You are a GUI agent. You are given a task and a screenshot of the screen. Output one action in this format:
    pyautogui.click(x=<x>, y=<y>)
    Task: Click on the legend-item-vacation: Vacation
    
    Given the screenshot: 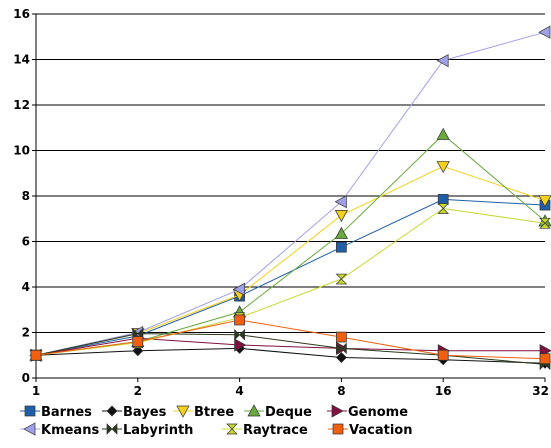 What is the action you would take?
    pyautogui.click(x=370, y=430)
    